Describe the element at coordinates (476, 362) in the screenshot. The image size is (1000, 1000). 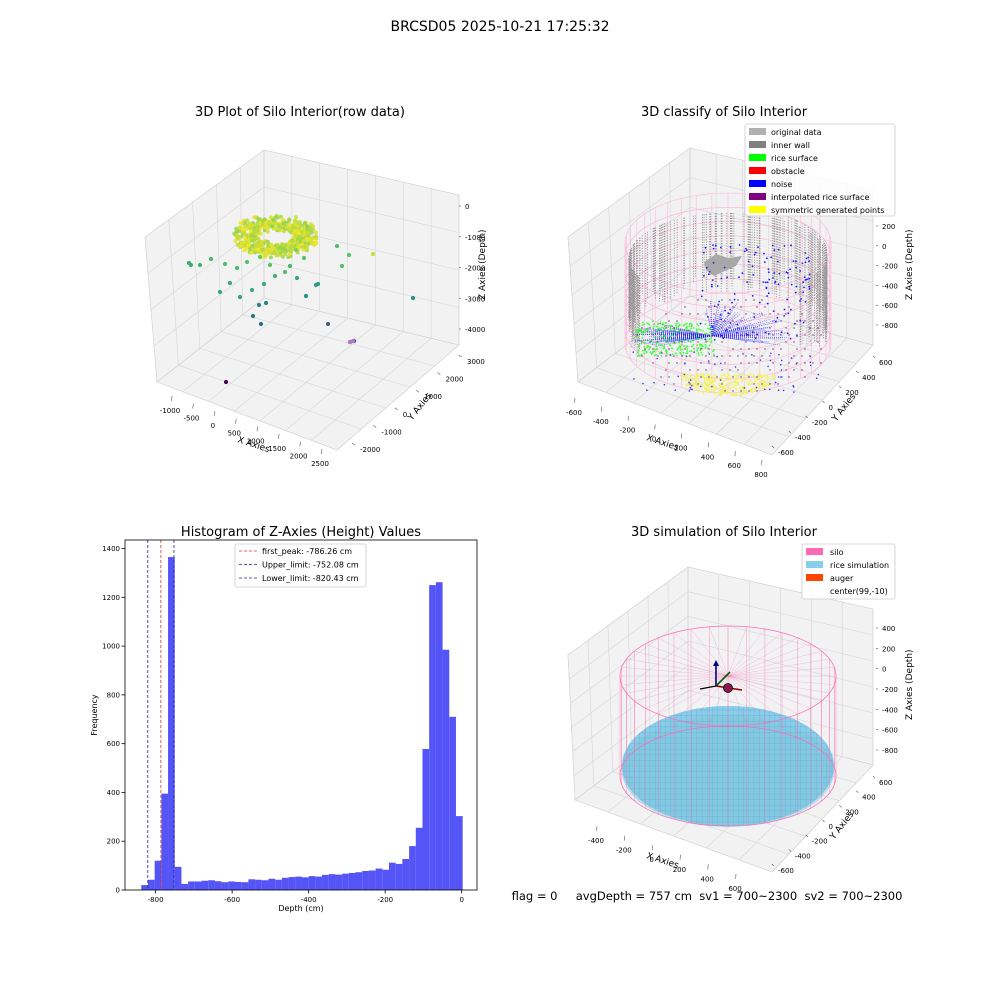
I see `y-tick-label: 3000` at that location.